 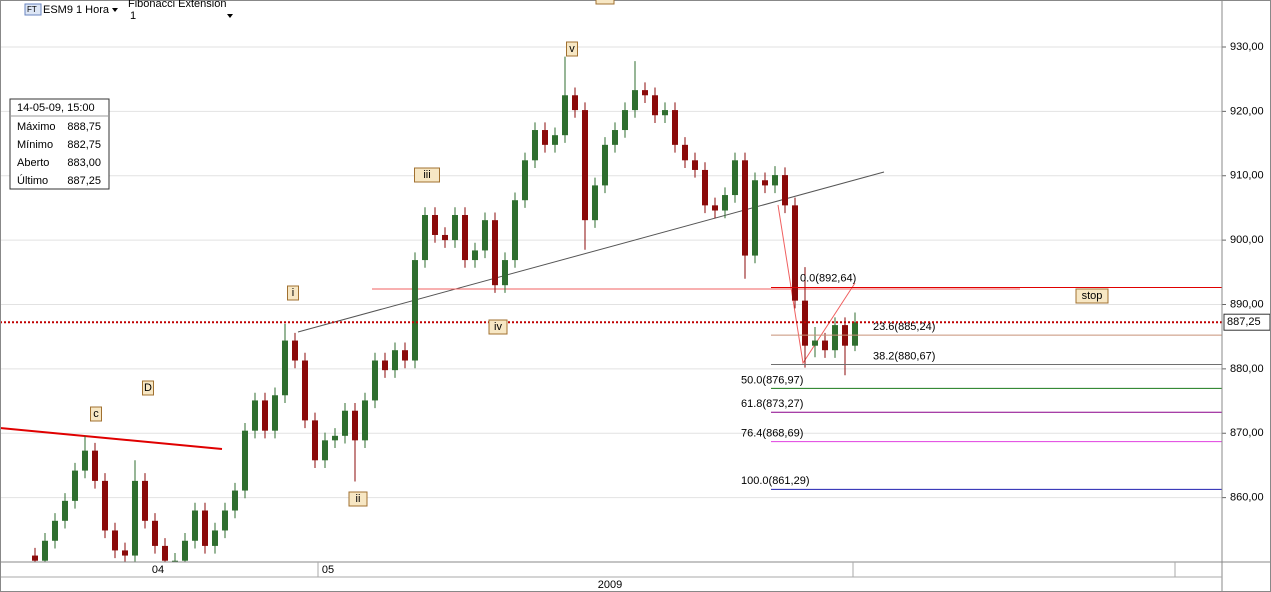 I want to click on wave-label: stop, so click(x=1092, y=296).